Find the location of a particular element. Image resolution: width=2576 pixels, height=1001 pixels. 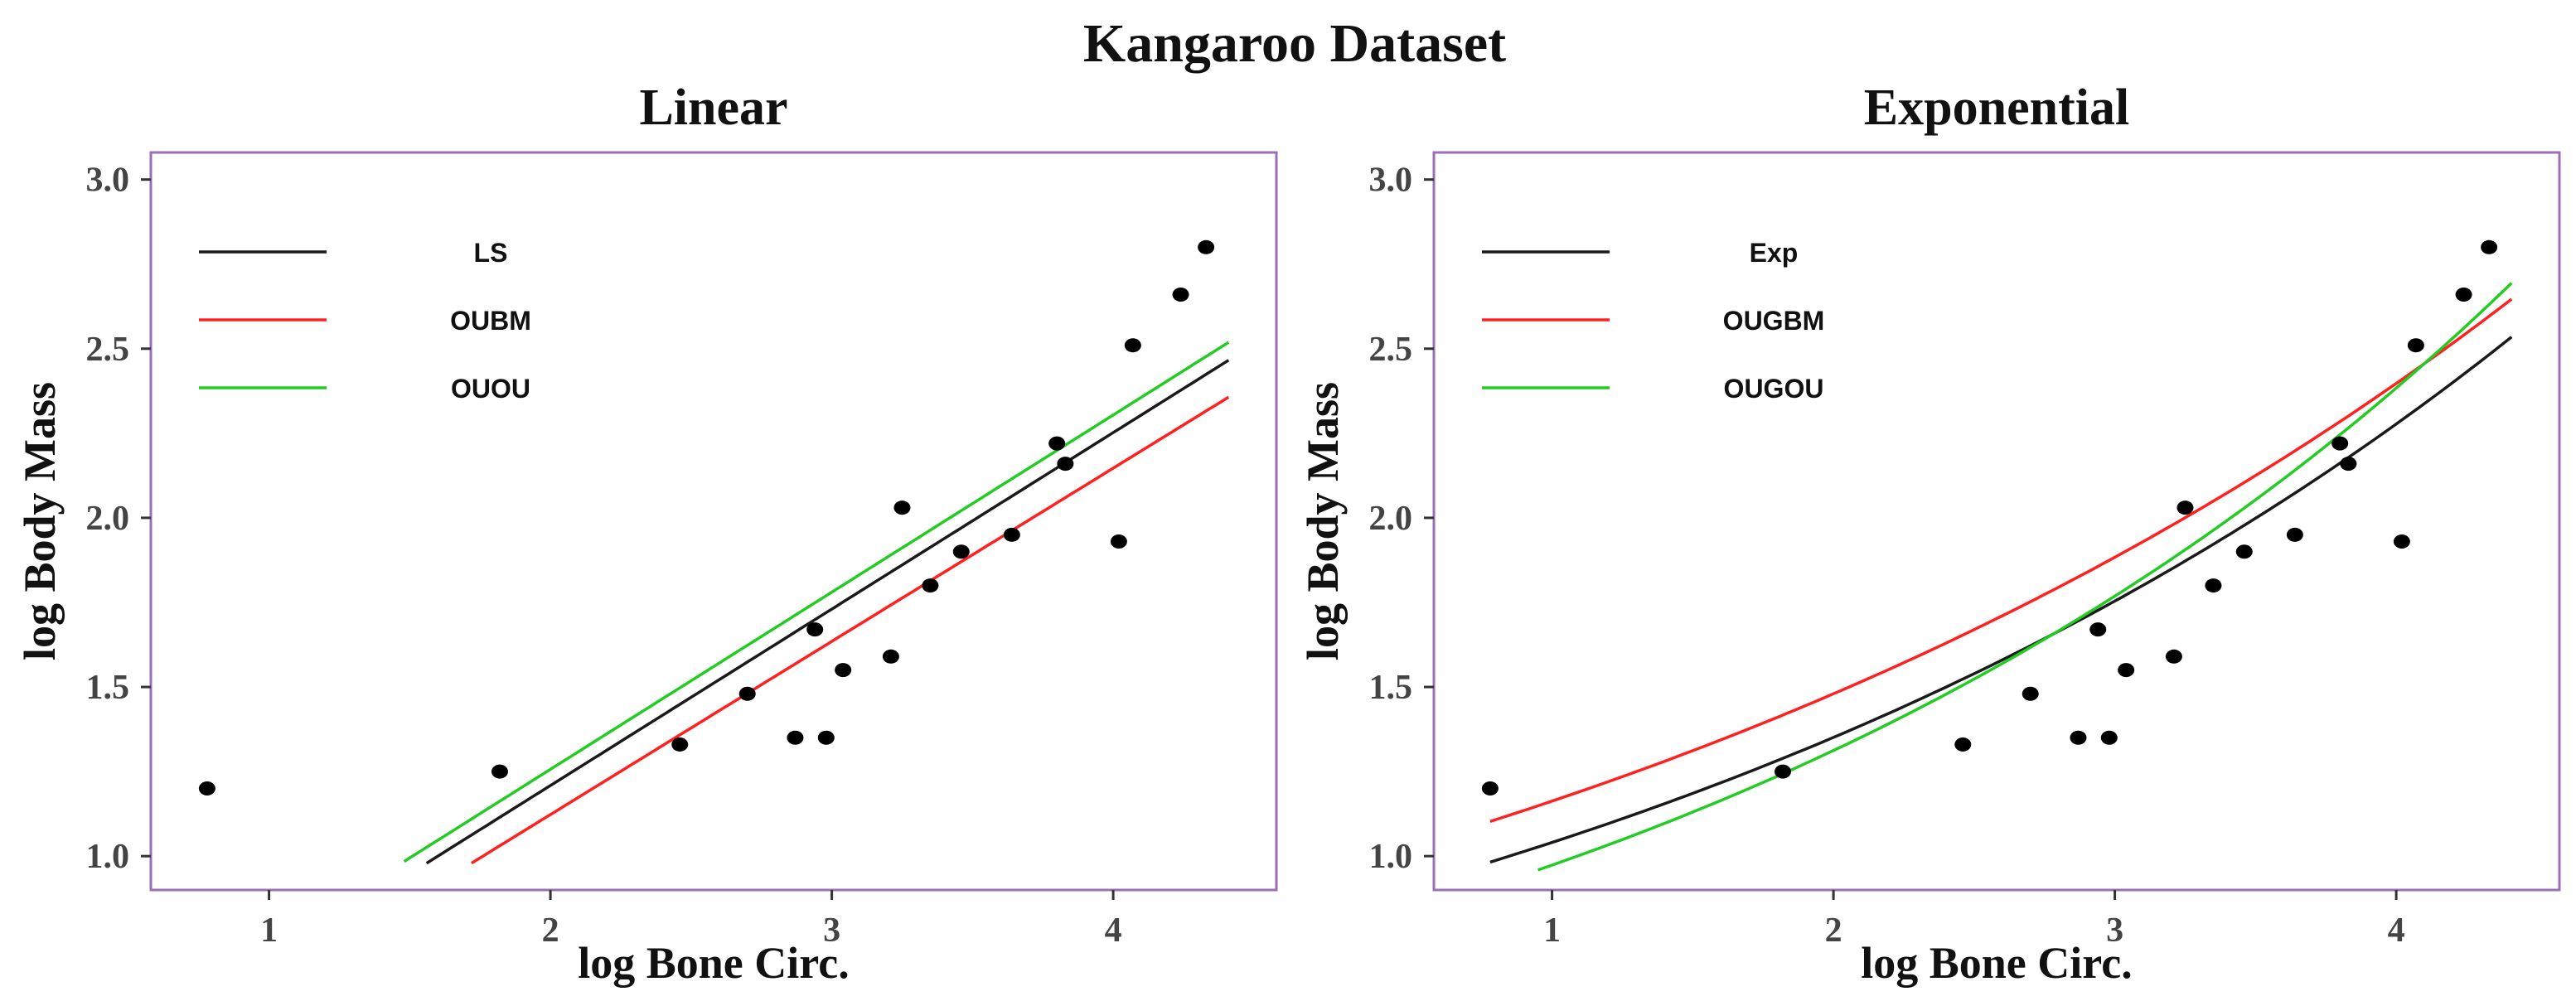

legend-label: OUBM is located at coordinates (490, 321).